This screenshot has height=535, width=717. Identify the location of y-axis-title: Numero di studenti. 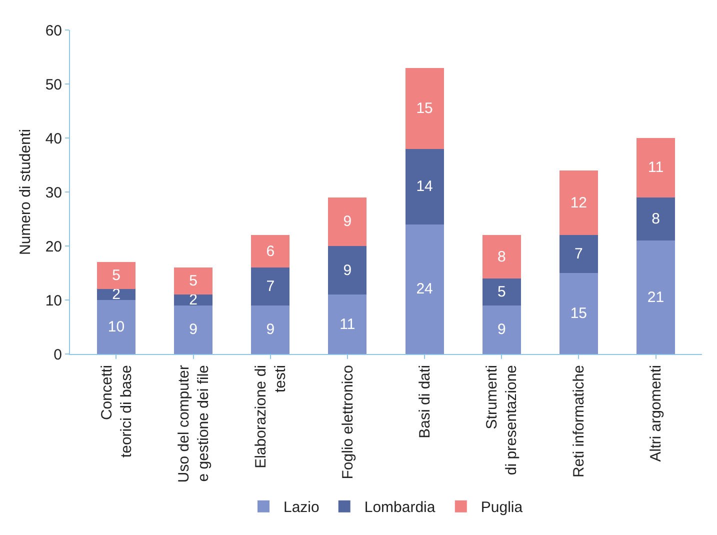
(25, 192).